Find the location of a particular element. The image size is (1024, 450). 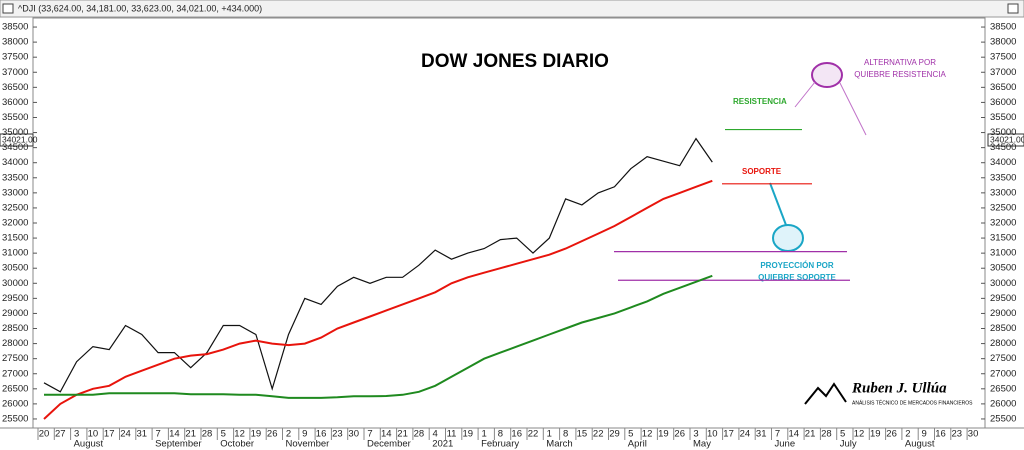

month-label: June is located at coordinates (785, 444).